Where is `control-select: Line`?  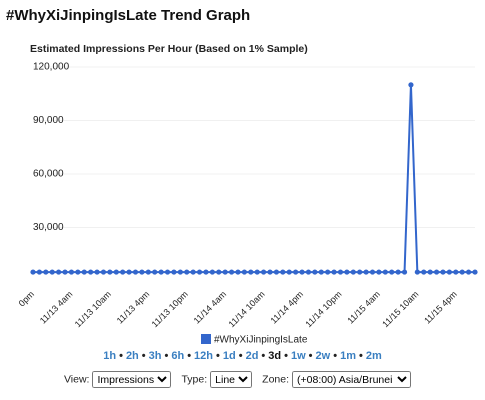
control-select: Line is located at coordinates (231, 379).